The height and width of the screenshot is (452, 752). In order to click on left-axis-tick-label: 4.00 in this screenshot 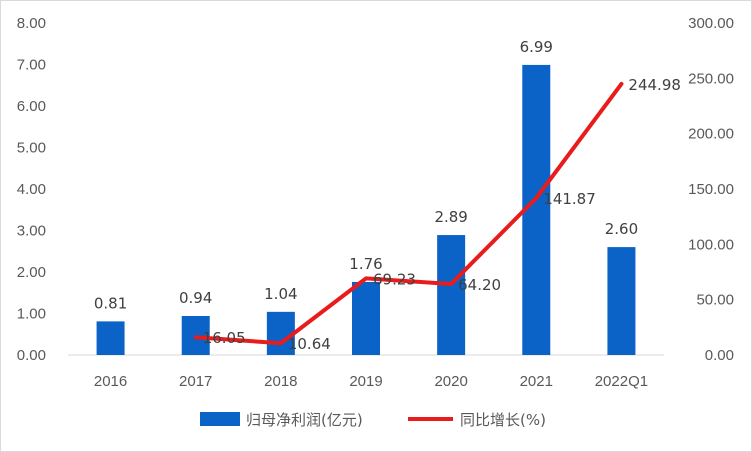, I will do `click(31, 189)`.